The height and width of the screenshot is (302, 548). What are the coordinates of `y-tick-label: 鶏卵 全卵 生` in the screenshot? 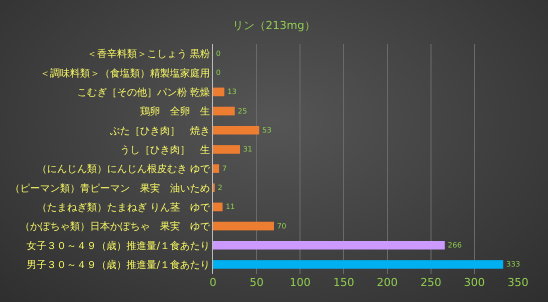 It's located at (175, 112).